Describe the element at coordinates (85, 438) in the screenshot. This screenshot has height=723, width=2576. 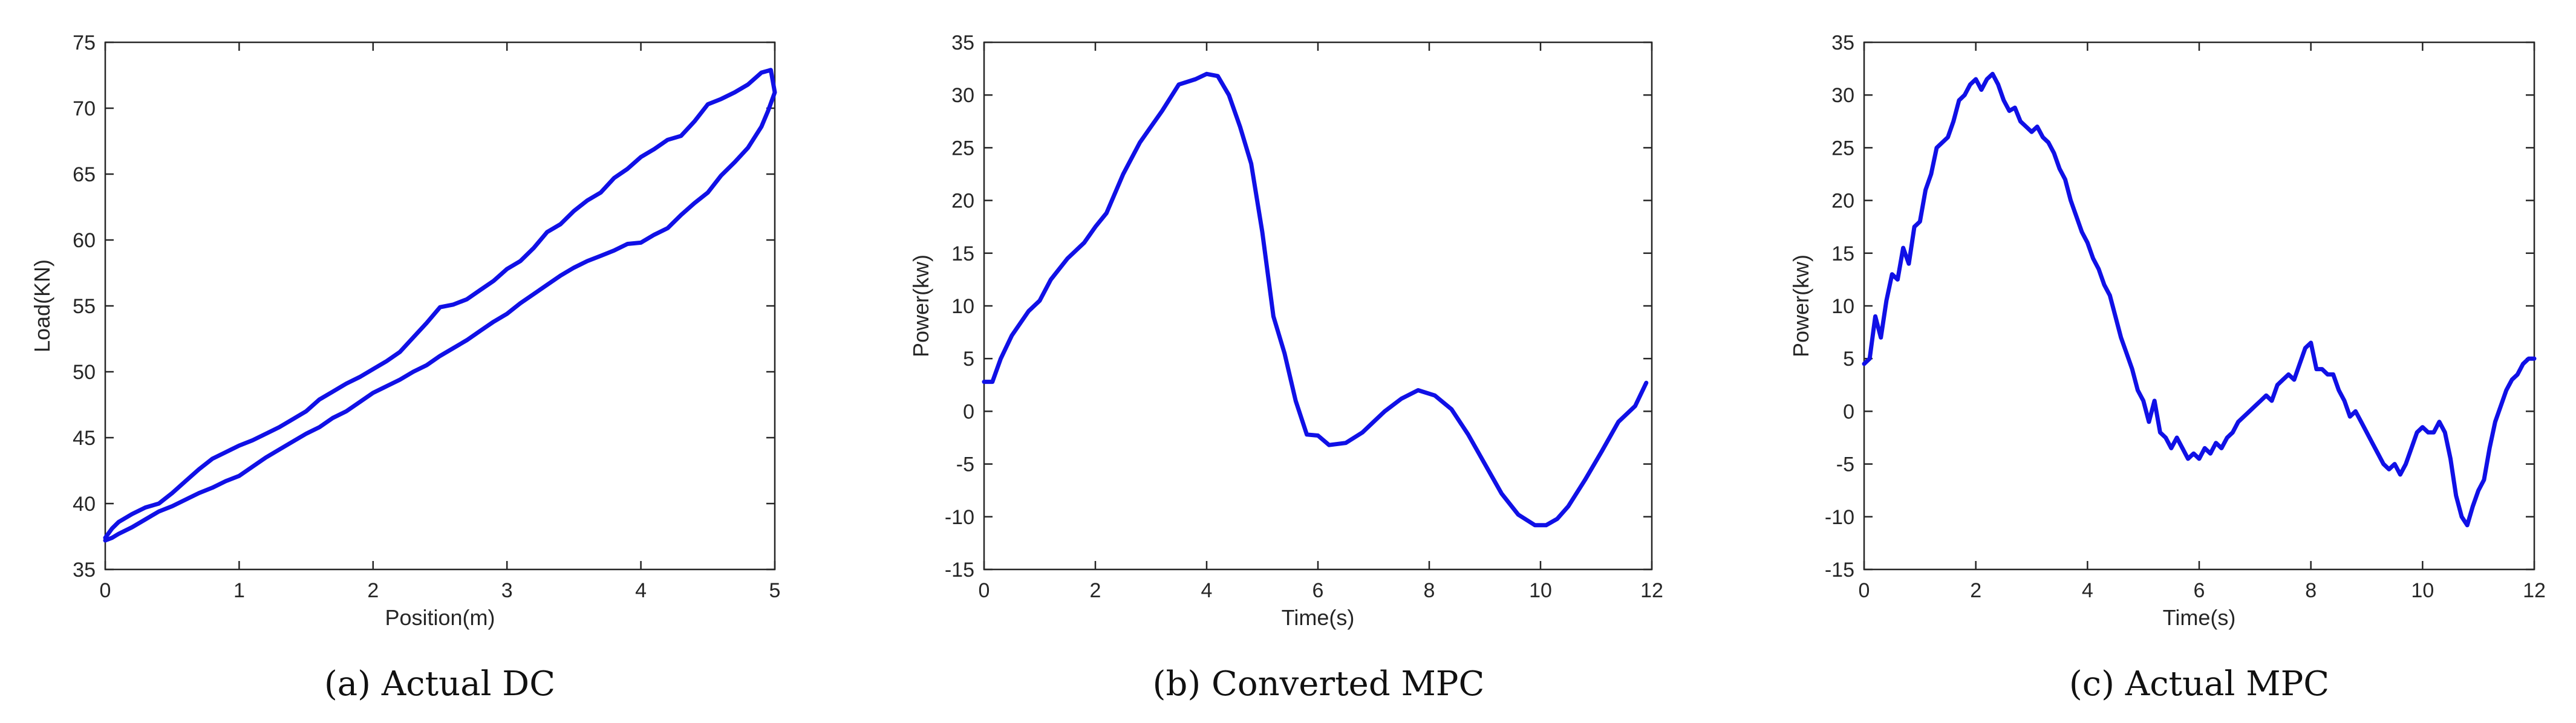
I see `y-tick-label: 45` at that location.